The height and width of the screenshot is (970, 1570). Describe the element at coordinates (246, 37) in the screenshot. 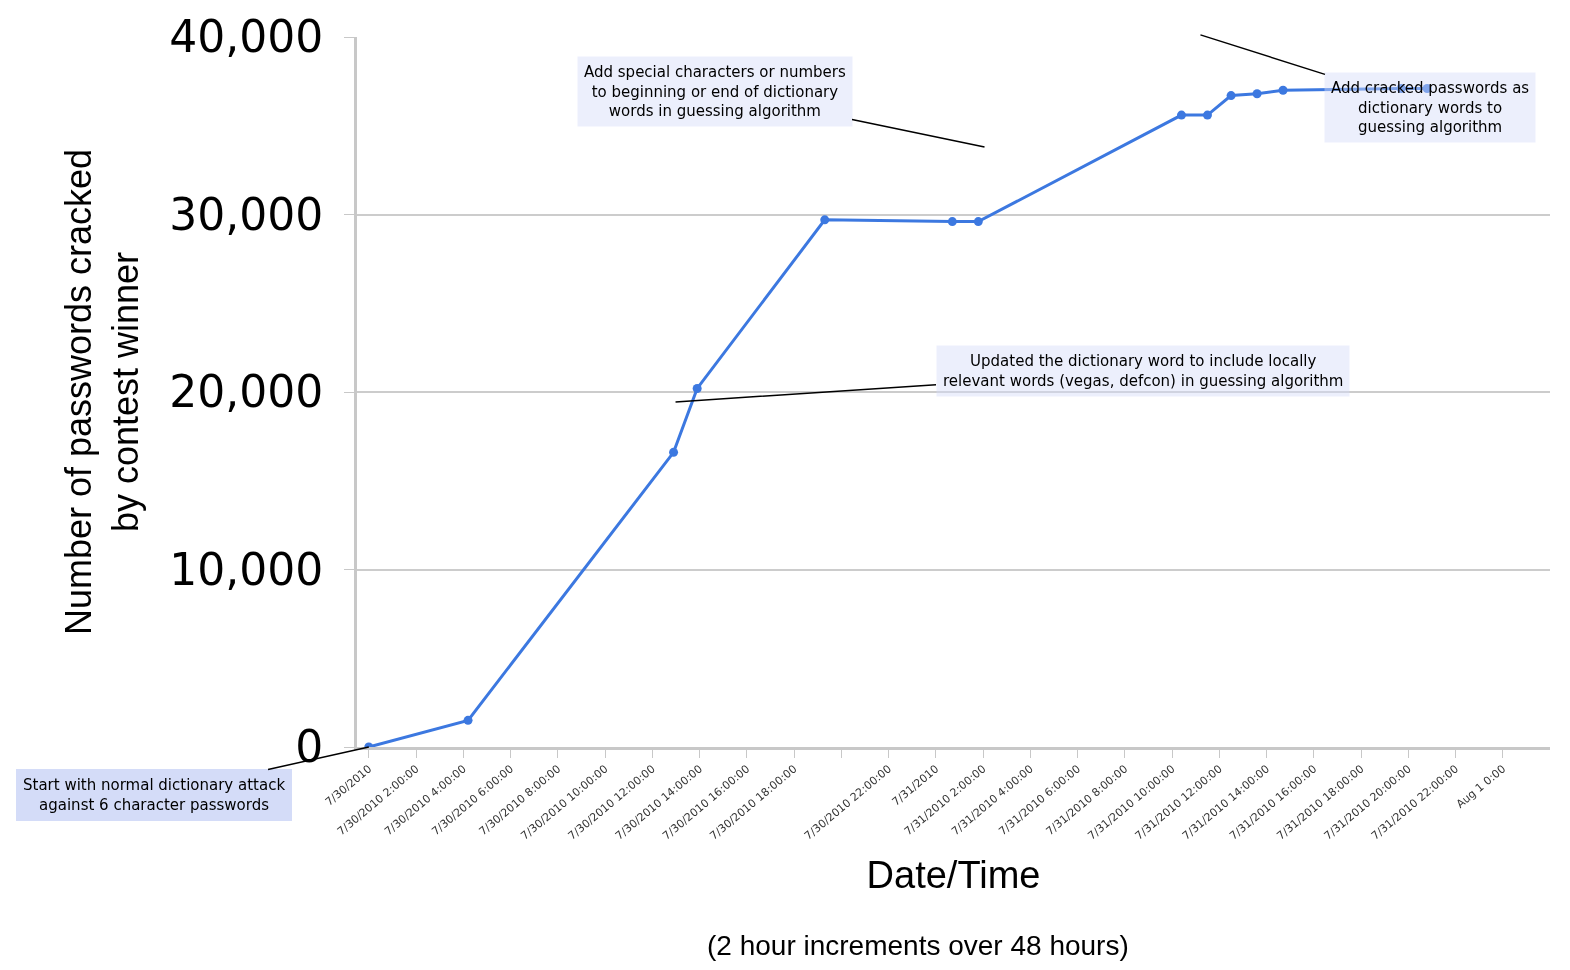

I see `y-tick-label: 40,000` at that location.